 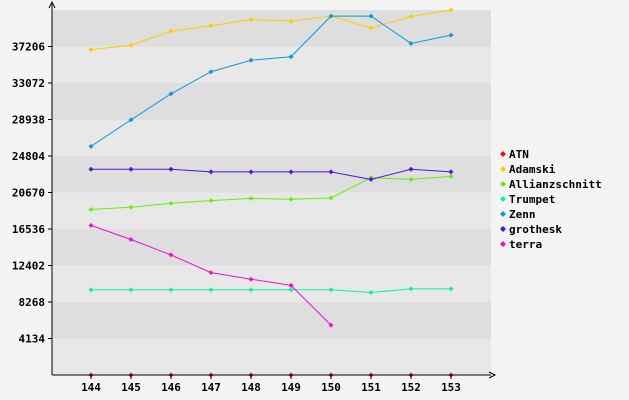 What do you see at coordinates (525, 244) in the screenshot?
I see `legend-label: terra` at bounding box center [525, 244].